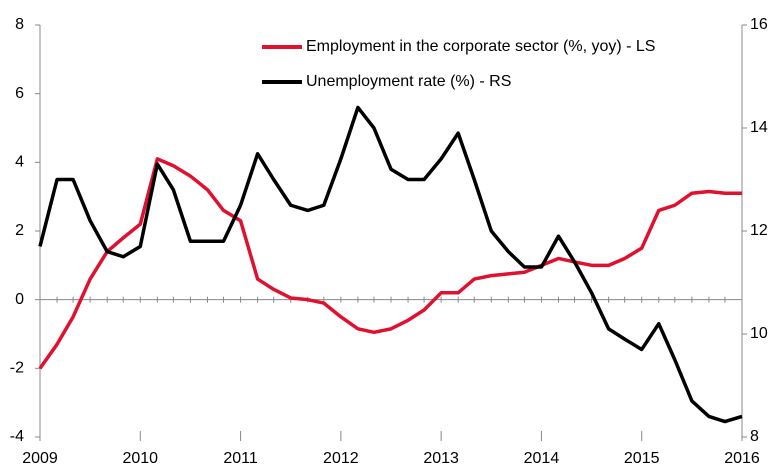  I want to click on y2-tick-label: 12, so click(759, 230).